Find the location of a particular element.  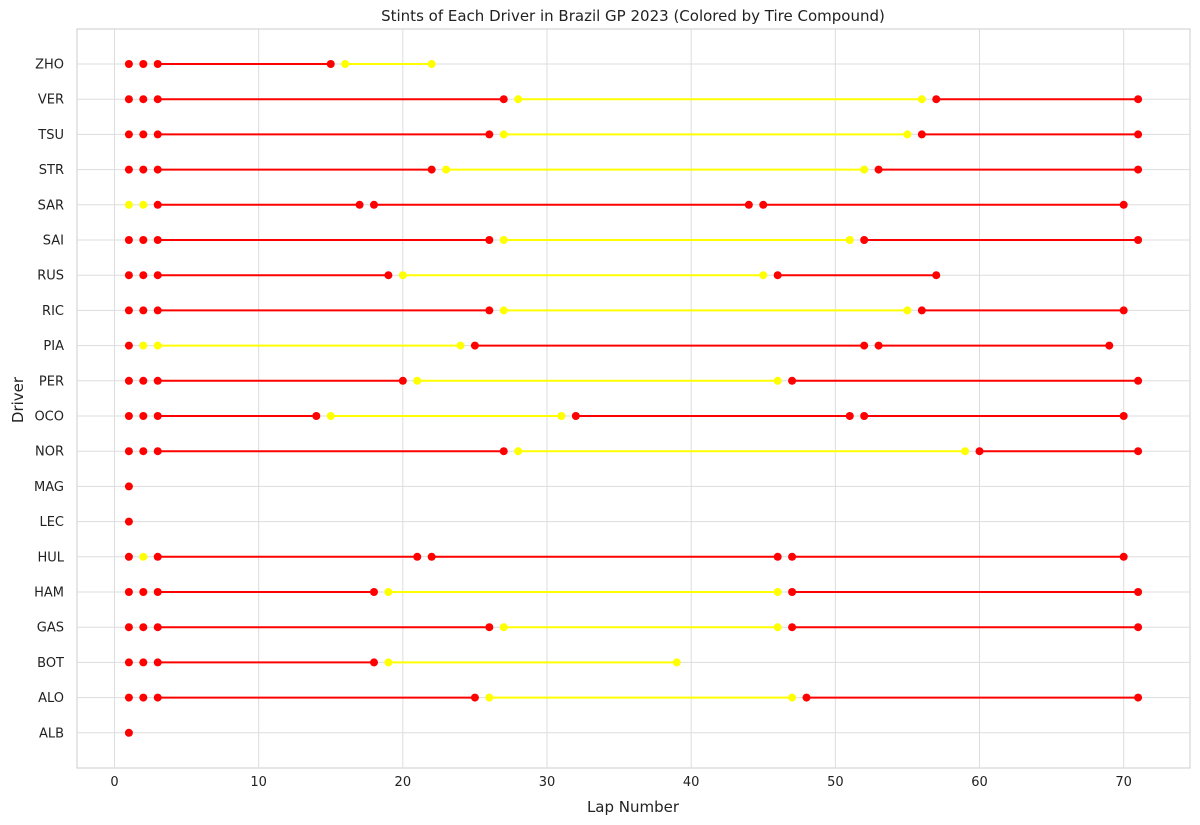

y-tick-label: MAG is located at coordinates (49, 487).